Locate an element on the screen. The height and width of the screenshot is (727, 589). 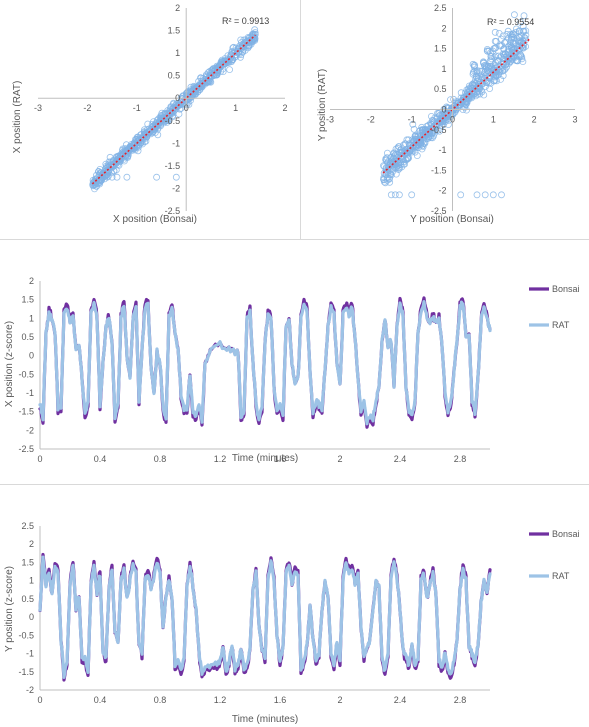
r-squared-label: R² = 0.9554 is located at coordinates (510, 22).